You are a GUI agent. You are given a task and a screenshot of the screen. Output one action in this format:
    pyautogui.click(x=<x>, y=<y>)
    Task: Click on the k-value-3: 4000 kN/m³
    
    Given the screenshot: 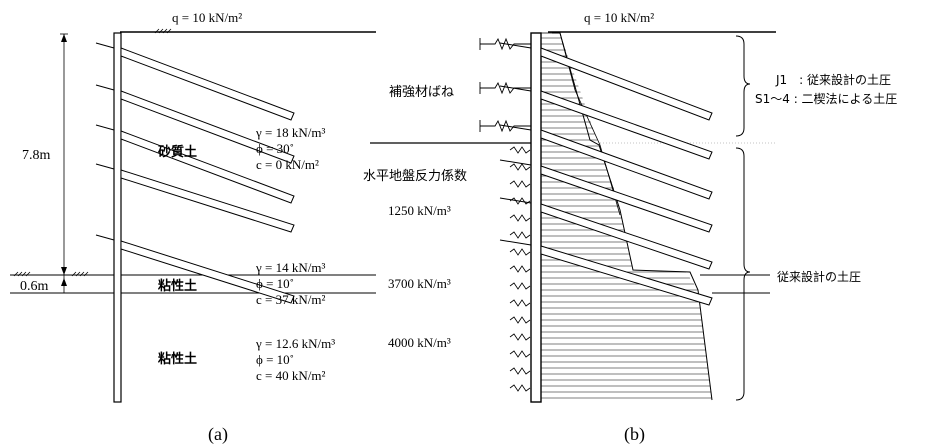 What is the action you would take?
    pyautogui.click(x=419, y=342)
    